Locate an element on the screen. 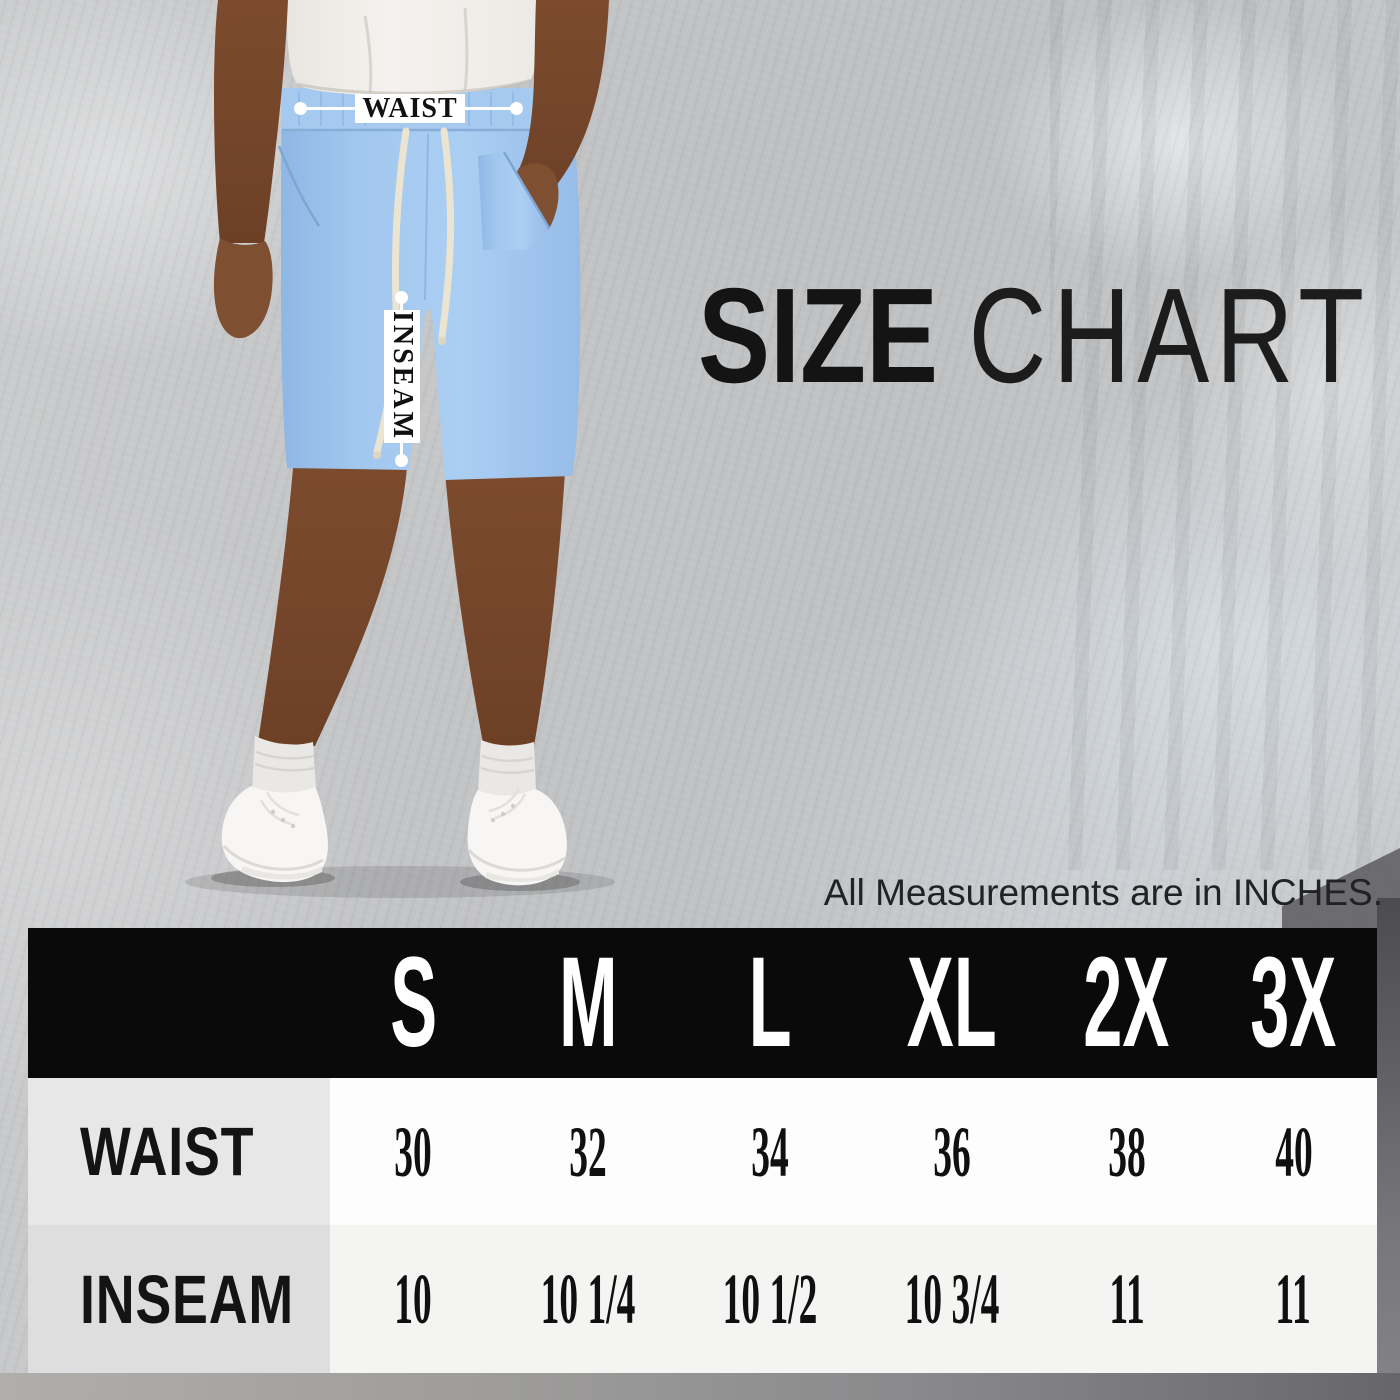  page-title: SIZE CHART is located at coordinates (1034, 335).